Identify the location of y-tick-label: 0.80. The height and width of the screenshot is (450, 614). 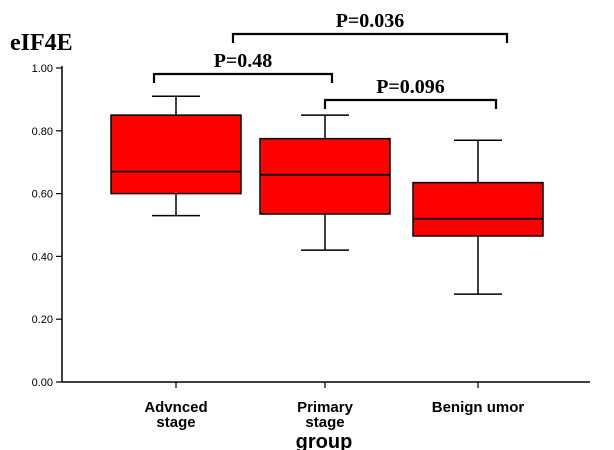
(42, 132).